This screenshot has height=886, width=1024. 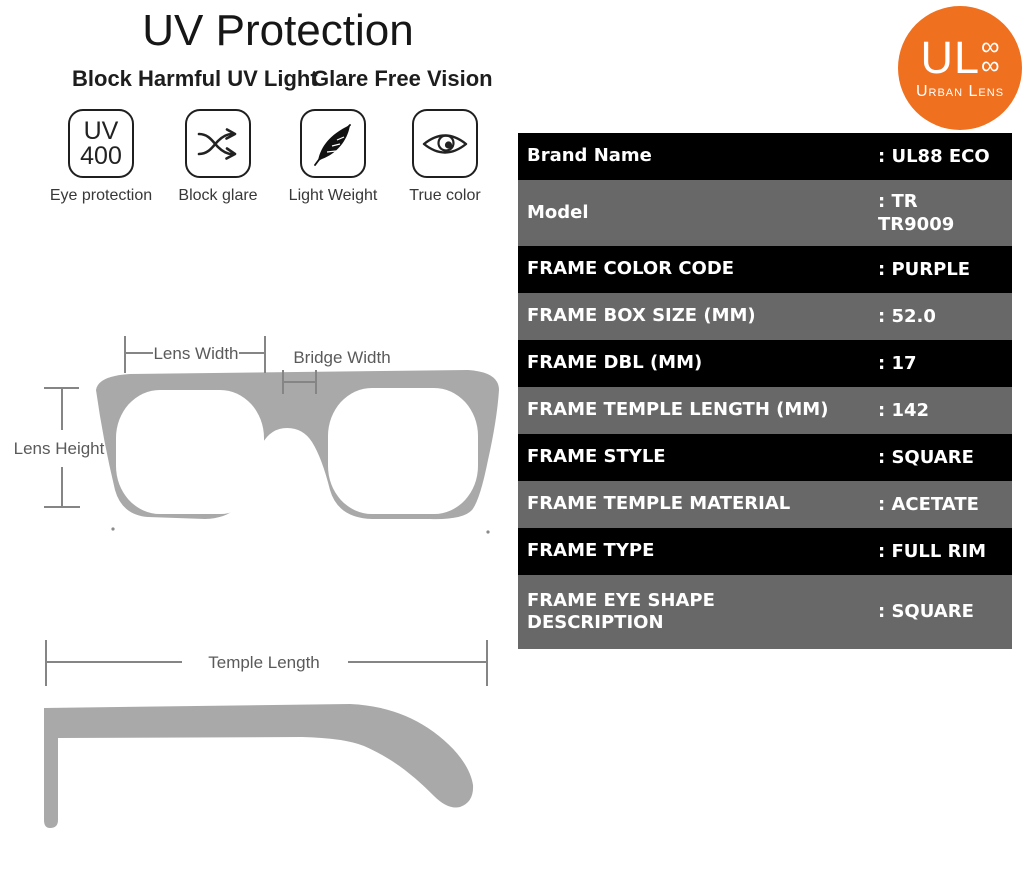 What do you see at coordinates (765, 551) in the screenshot?
I see `spec-row: FRAME TYPE : FULL RIM` at bounding box center [765, 551].